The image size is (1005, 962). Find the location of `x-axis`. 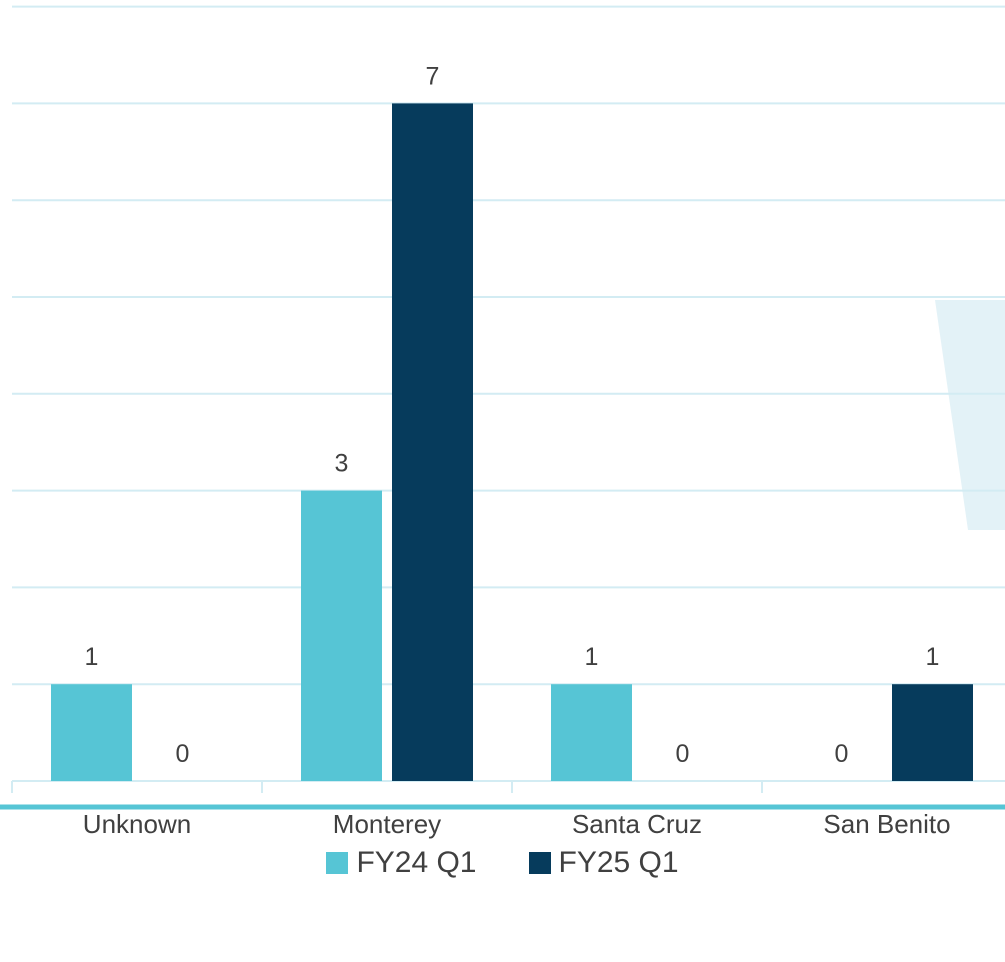

x-axis is located at coordinates (508, 786).